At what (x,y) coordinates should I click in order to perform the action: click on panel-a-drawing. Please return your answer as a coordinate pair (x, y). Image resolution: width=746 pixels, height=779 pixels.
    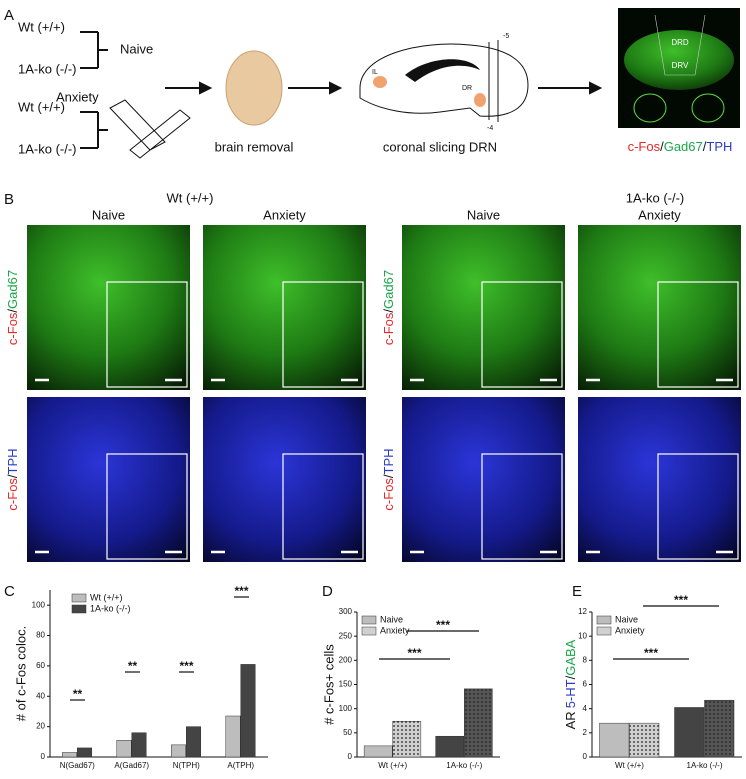
    Looking at the image, I should click on (341, 95).